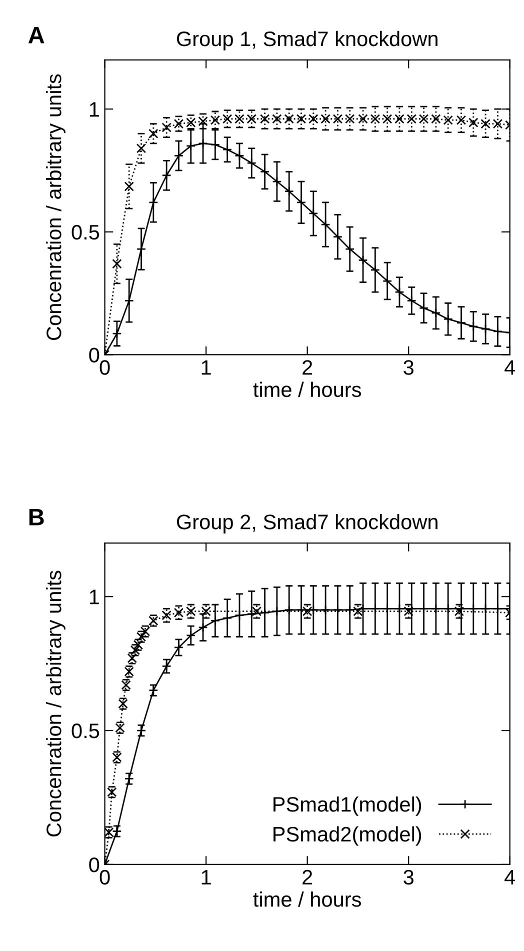  What do you see at coordinates (348, 806) in the screenshot?
I see `legend-label: PSmad1(model)` at bounding box center [348, 806].